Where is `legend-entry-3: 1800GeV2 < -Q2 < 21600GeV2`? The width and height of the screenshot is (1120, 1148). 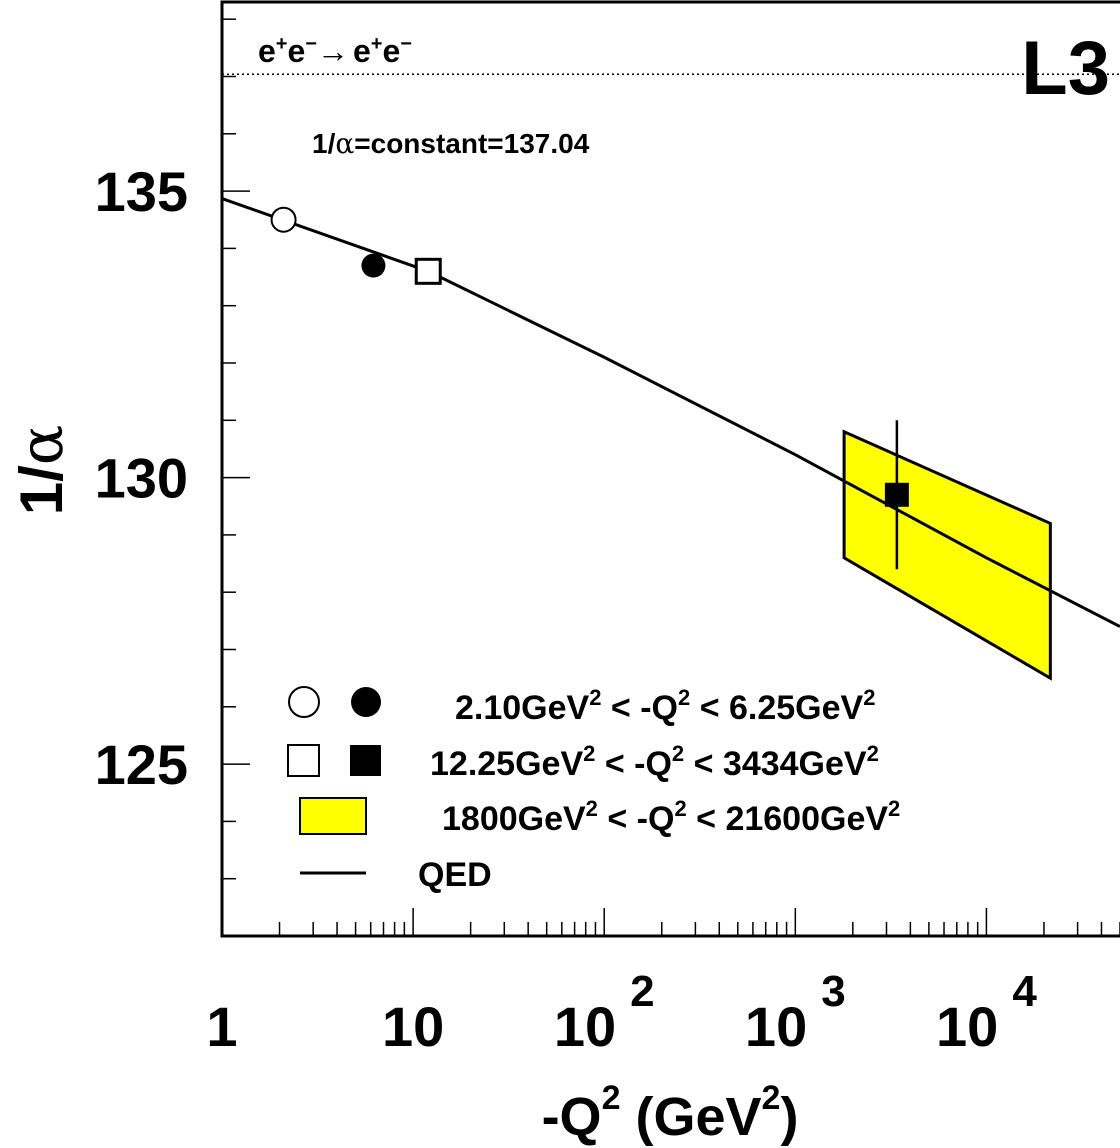
legend-entry-3: 1800GeV2 < -Q2 < 21600GeV2 is located at coordinates (671, 817).